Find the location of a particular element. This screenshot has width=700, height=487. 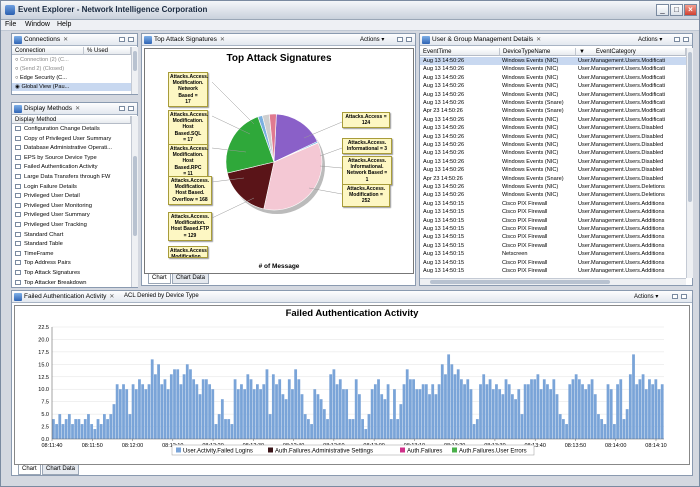

maximize-button: □ is located at coordinates (676, 10).